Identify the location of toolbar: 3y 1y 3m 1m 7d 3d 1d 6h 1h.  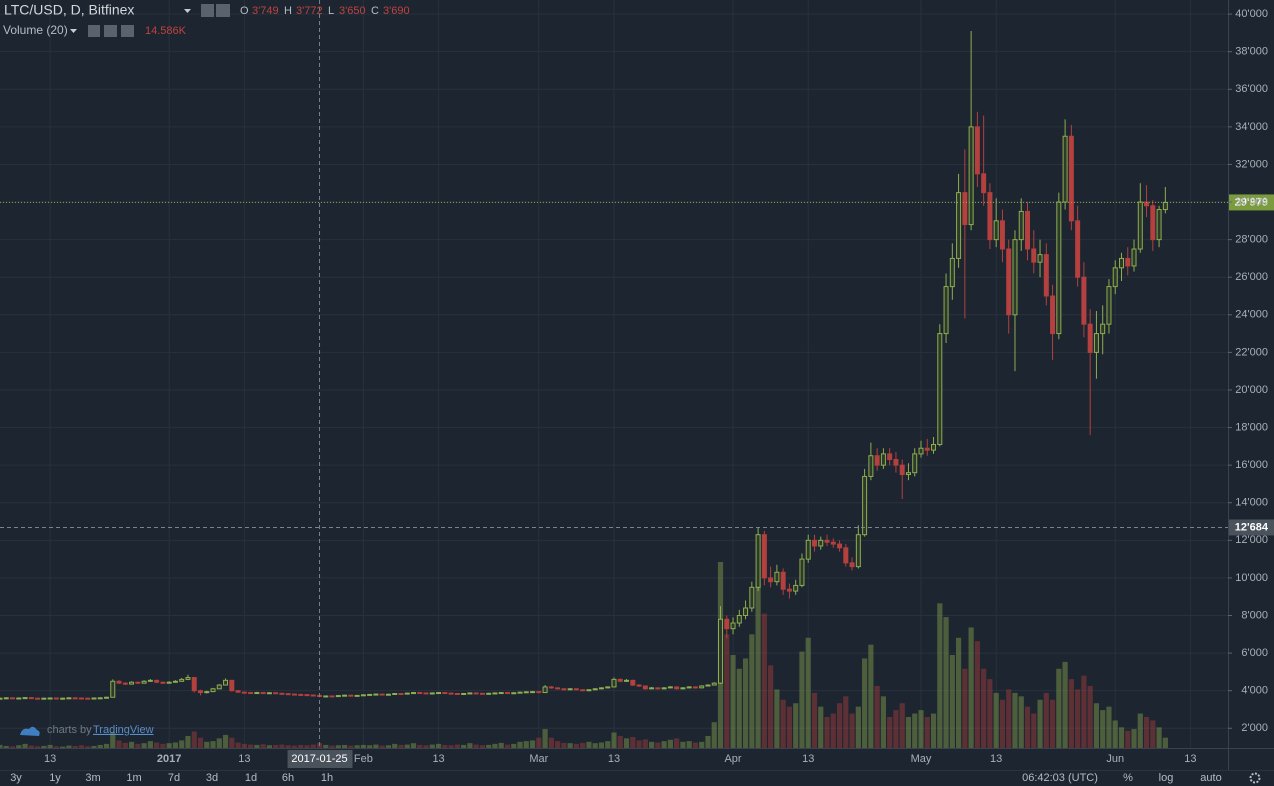
(171, 778).